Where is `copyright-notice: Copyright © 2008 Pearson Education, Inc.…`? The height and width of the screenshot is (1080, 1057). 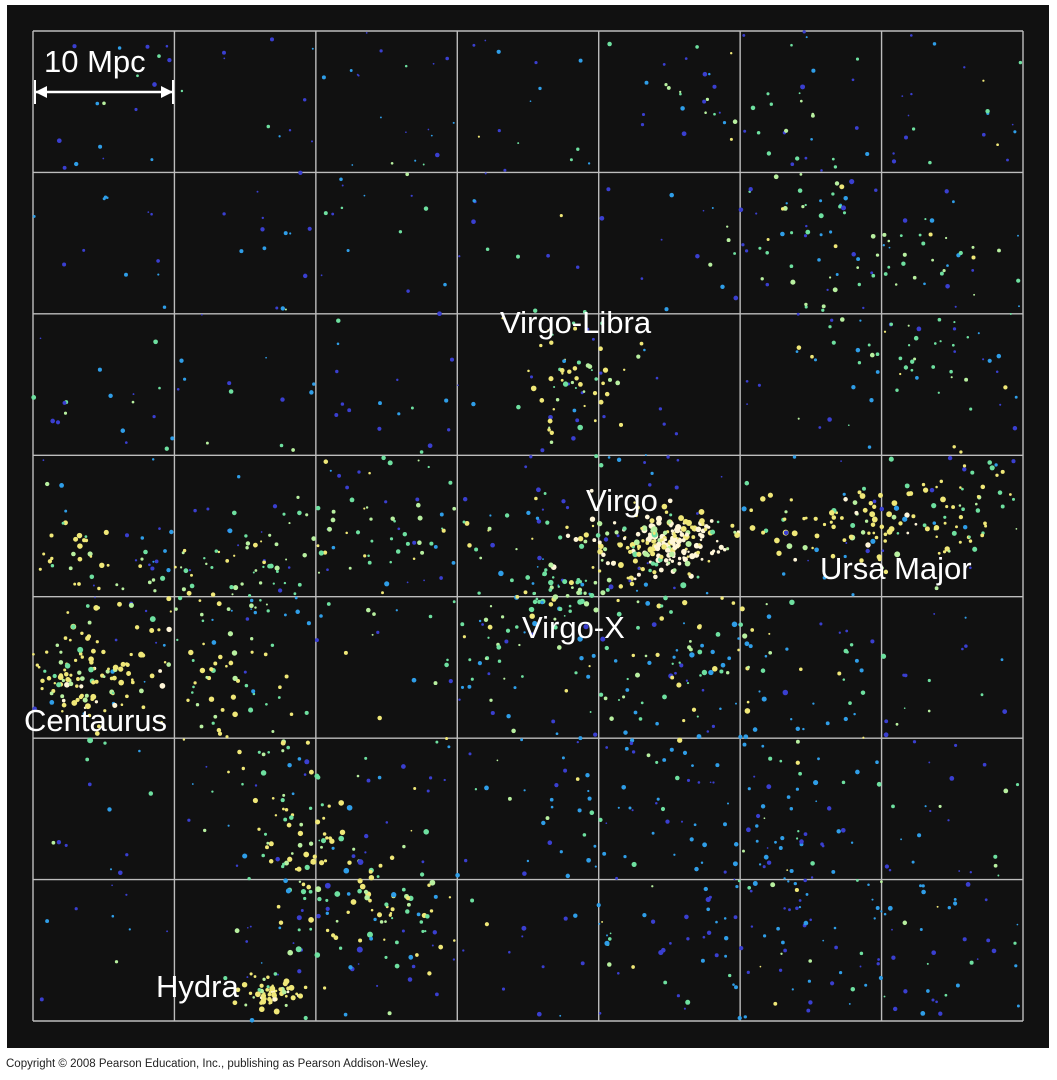
copyright-notice: Copyright © 2008 Pearson Education, Inc.… is located at coordinates (217, 1064).